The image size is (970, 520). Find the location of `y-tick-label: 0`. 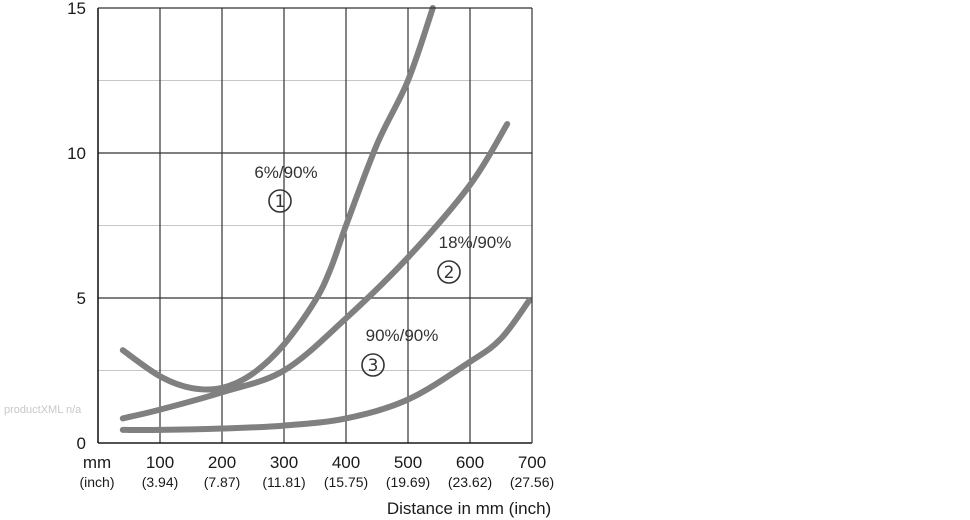

y-tick-label: 0 is located at coordinates (81, 443).